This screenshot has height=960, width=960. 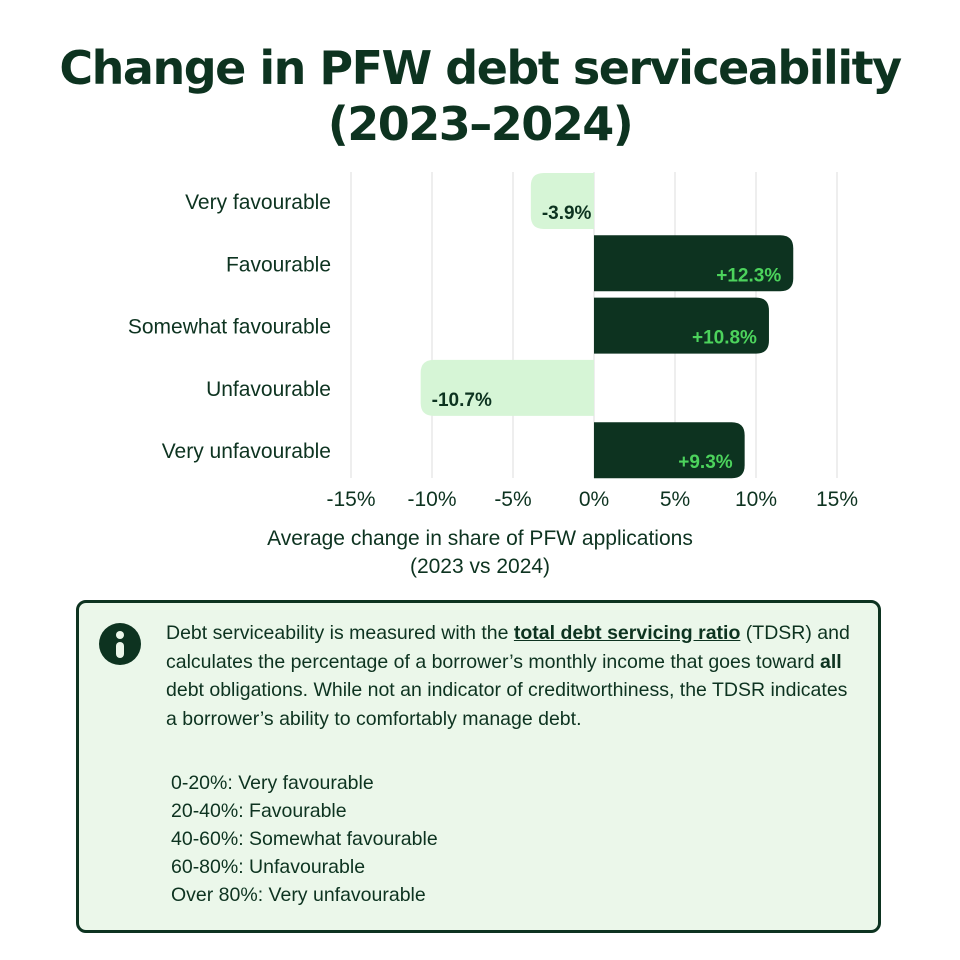 I want to click on category-label: Favourable, so click(x=278, y=264).